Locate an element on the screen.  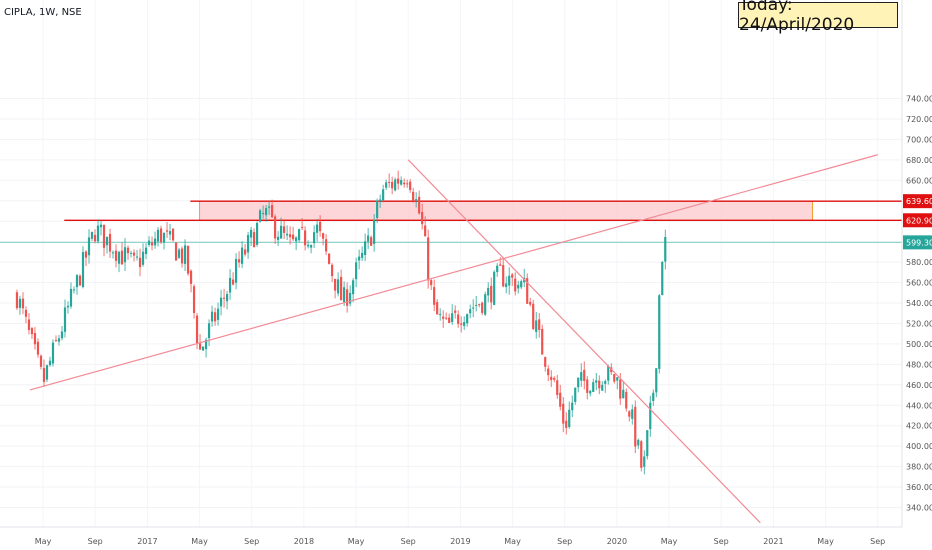
price-tag-label: 599.30 is located at coordinates (919, 242).